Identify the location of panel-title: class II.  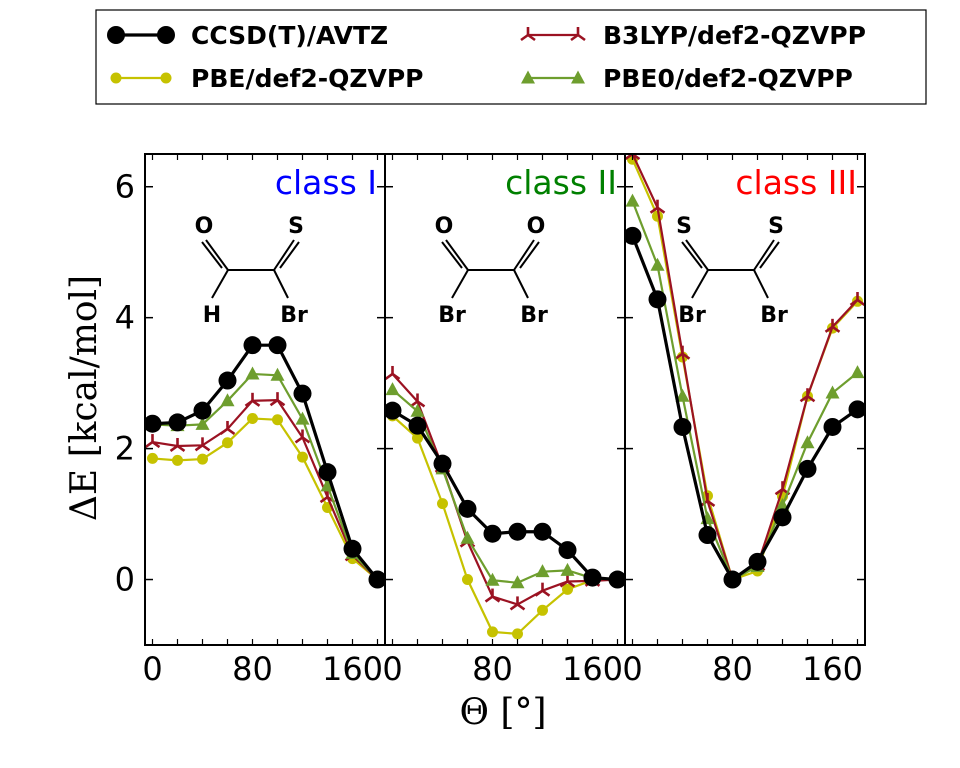
(561, 182).